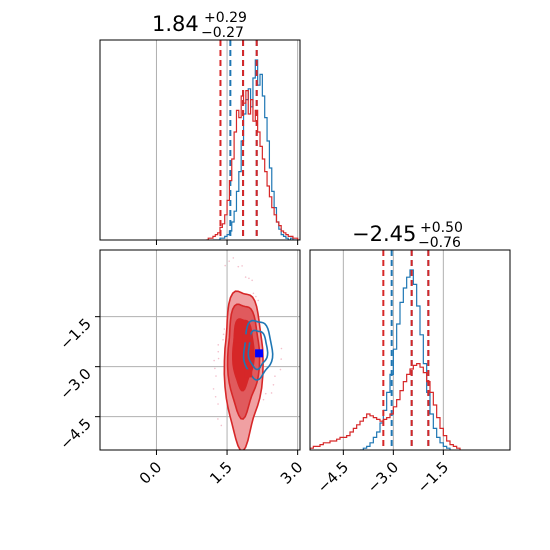  I want to click on panel-top-frame, so click(200, 140).